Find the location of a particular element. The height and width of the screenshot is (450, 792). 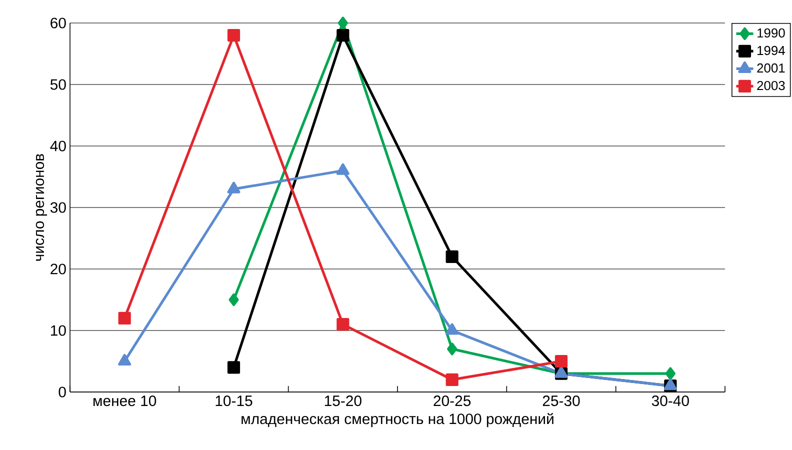

x-axis-title: младенческая смертность на 1000 рождений is located at coordinates (398, 420).